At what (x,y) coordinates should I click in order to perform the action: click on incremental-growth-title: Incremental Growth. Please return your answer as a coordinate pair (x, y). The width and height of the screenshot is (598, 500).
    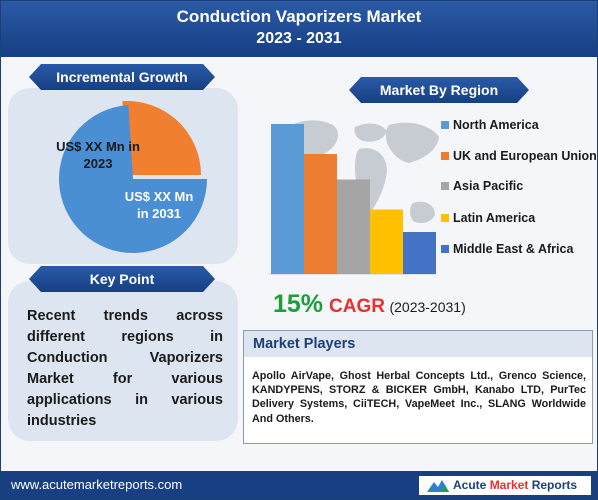
    Looking at the image, I should click on (122, 77).